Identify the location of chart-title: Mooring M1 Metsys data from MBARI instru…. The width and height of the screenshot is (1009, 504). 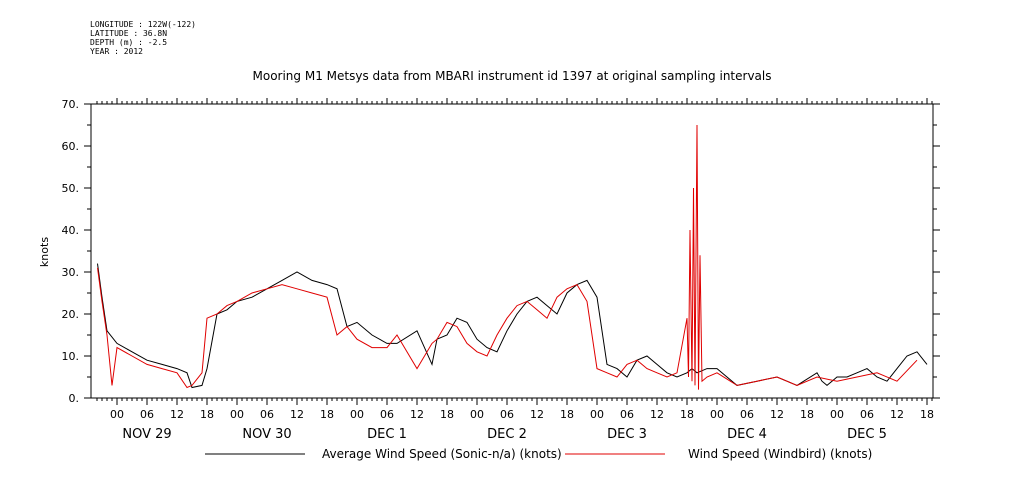
(512, 76).